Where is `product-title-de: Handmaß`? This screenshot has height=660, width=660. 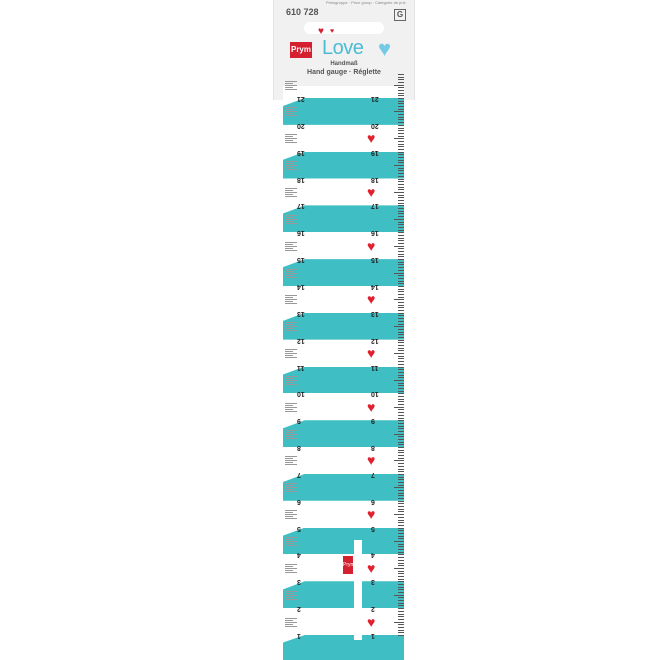
product-title-de: Handmaß is located at coordinates (344, 64).